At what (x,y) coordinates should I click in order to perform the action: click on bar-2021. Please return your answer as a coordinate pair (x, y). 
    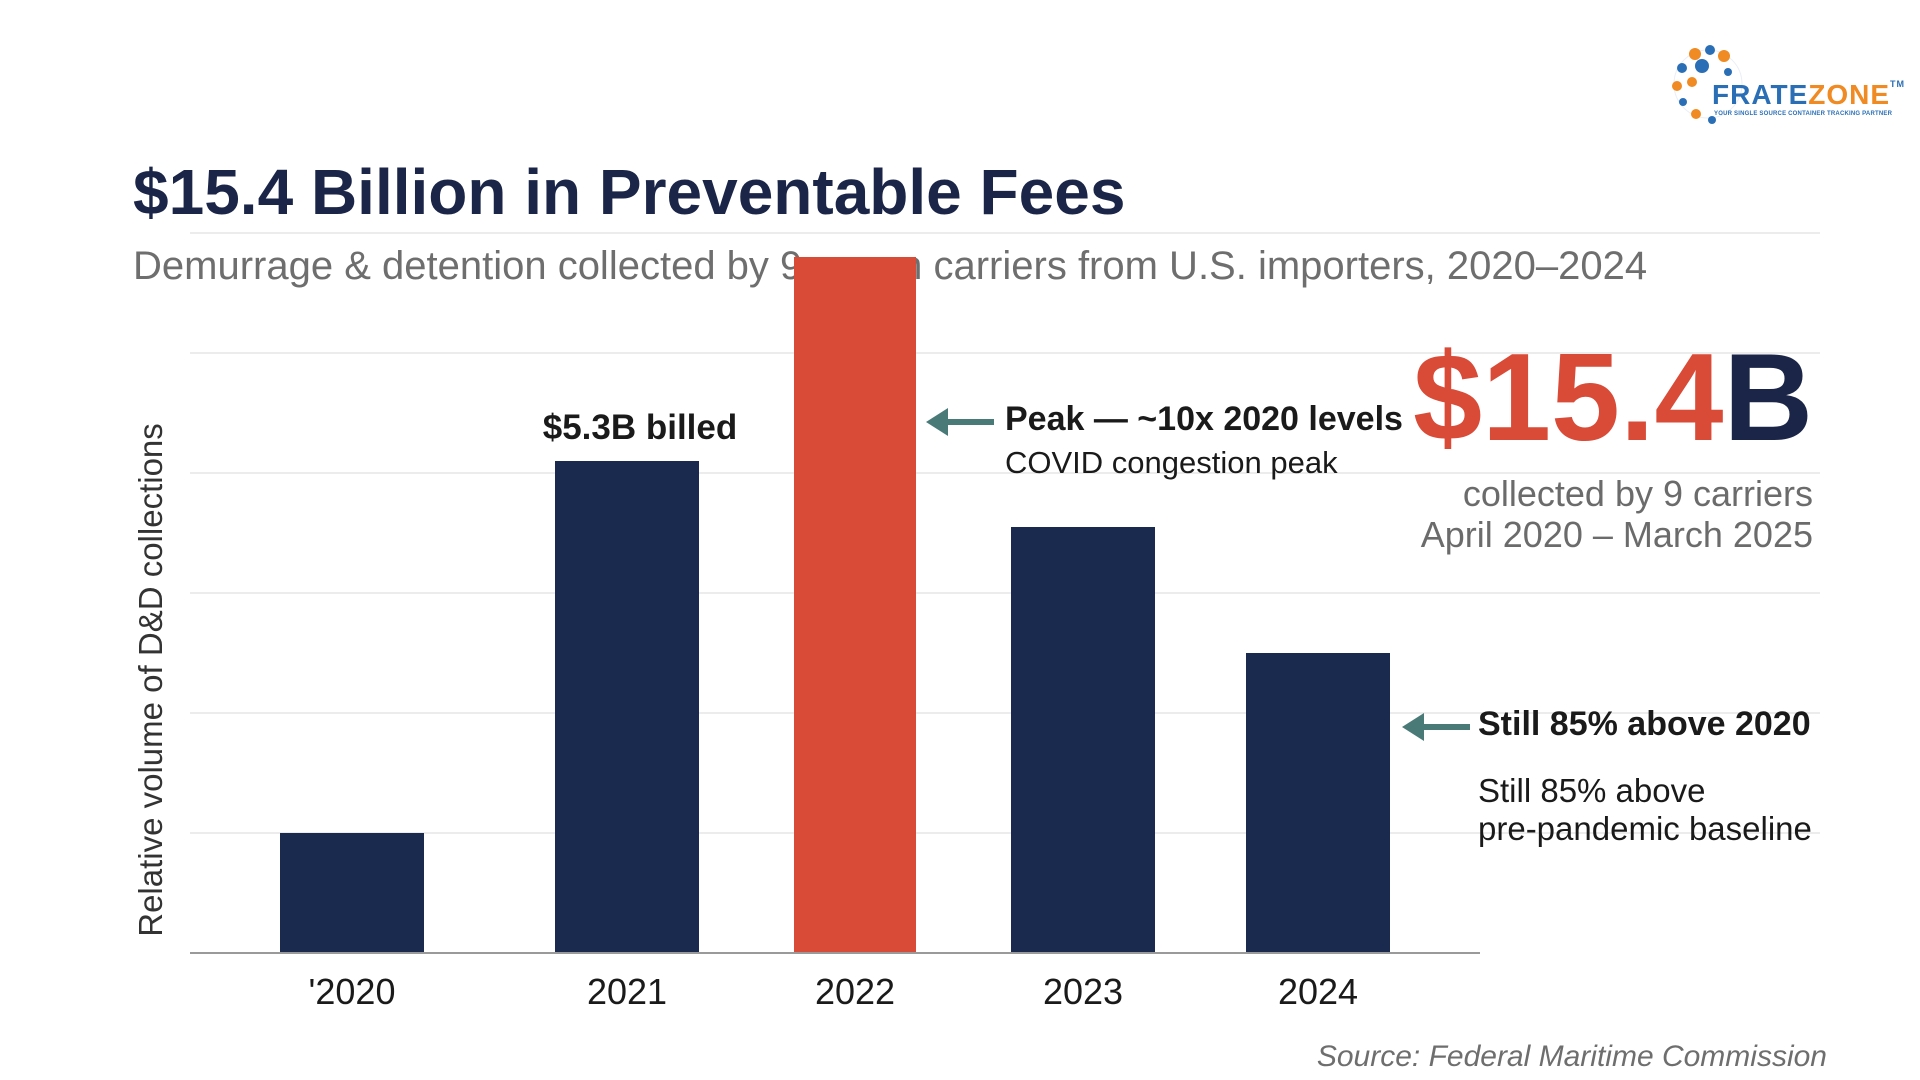
    Looking at the image, I should click on (627, 707).